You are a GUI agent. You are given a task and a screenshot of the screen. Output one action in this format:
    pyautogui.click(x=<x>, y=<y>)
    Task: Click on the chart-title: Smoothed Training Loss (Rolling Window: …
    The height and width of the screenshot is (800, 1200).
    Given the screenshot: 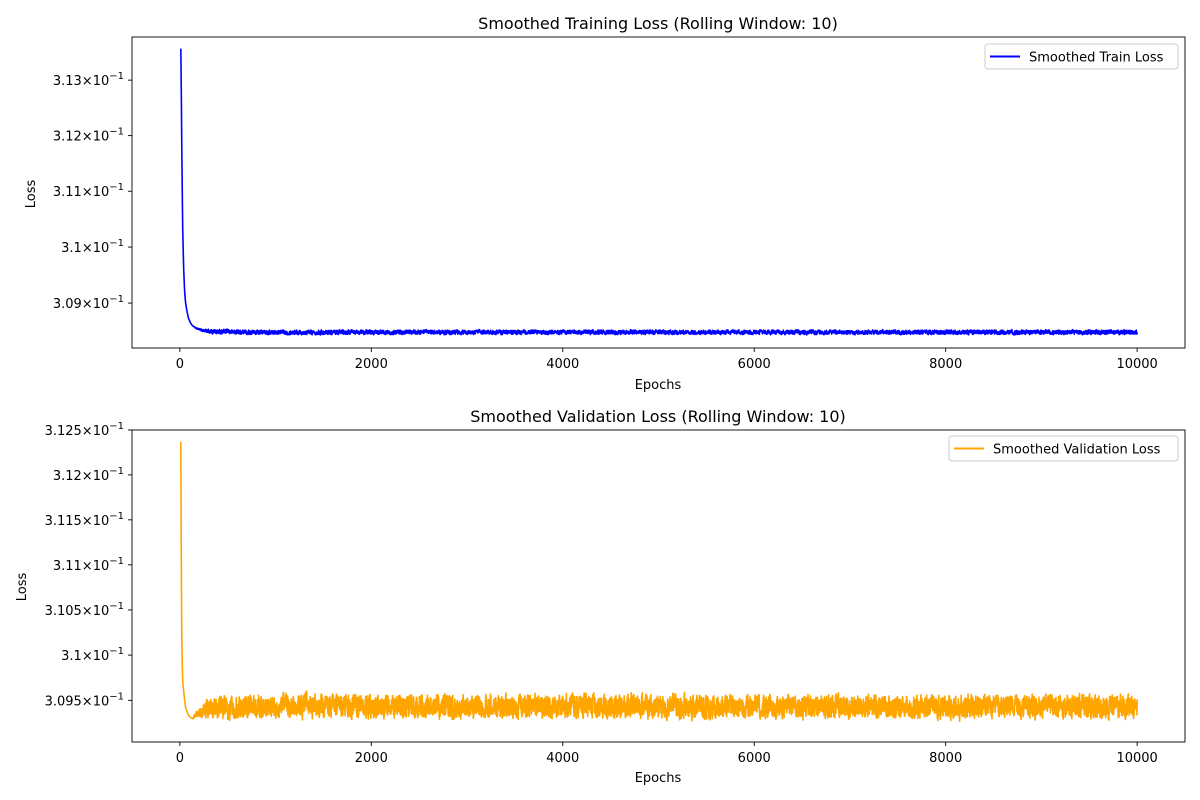 What is the action you would take?
    pyautogui.click(x=658, y=23)
    